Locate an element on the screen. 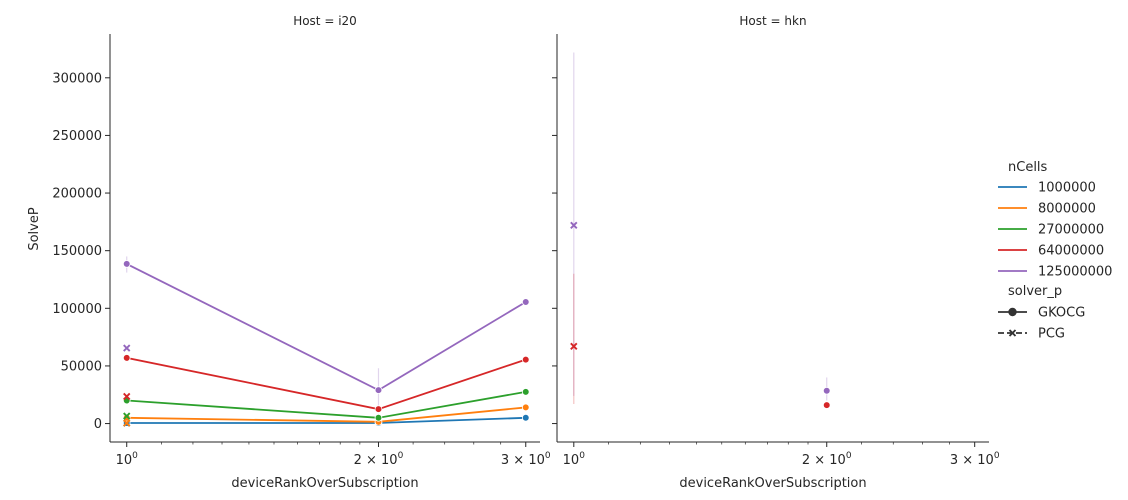 The image size is (1128, 500). y-tick-label: 200000 is located at coordinates (77, 194).